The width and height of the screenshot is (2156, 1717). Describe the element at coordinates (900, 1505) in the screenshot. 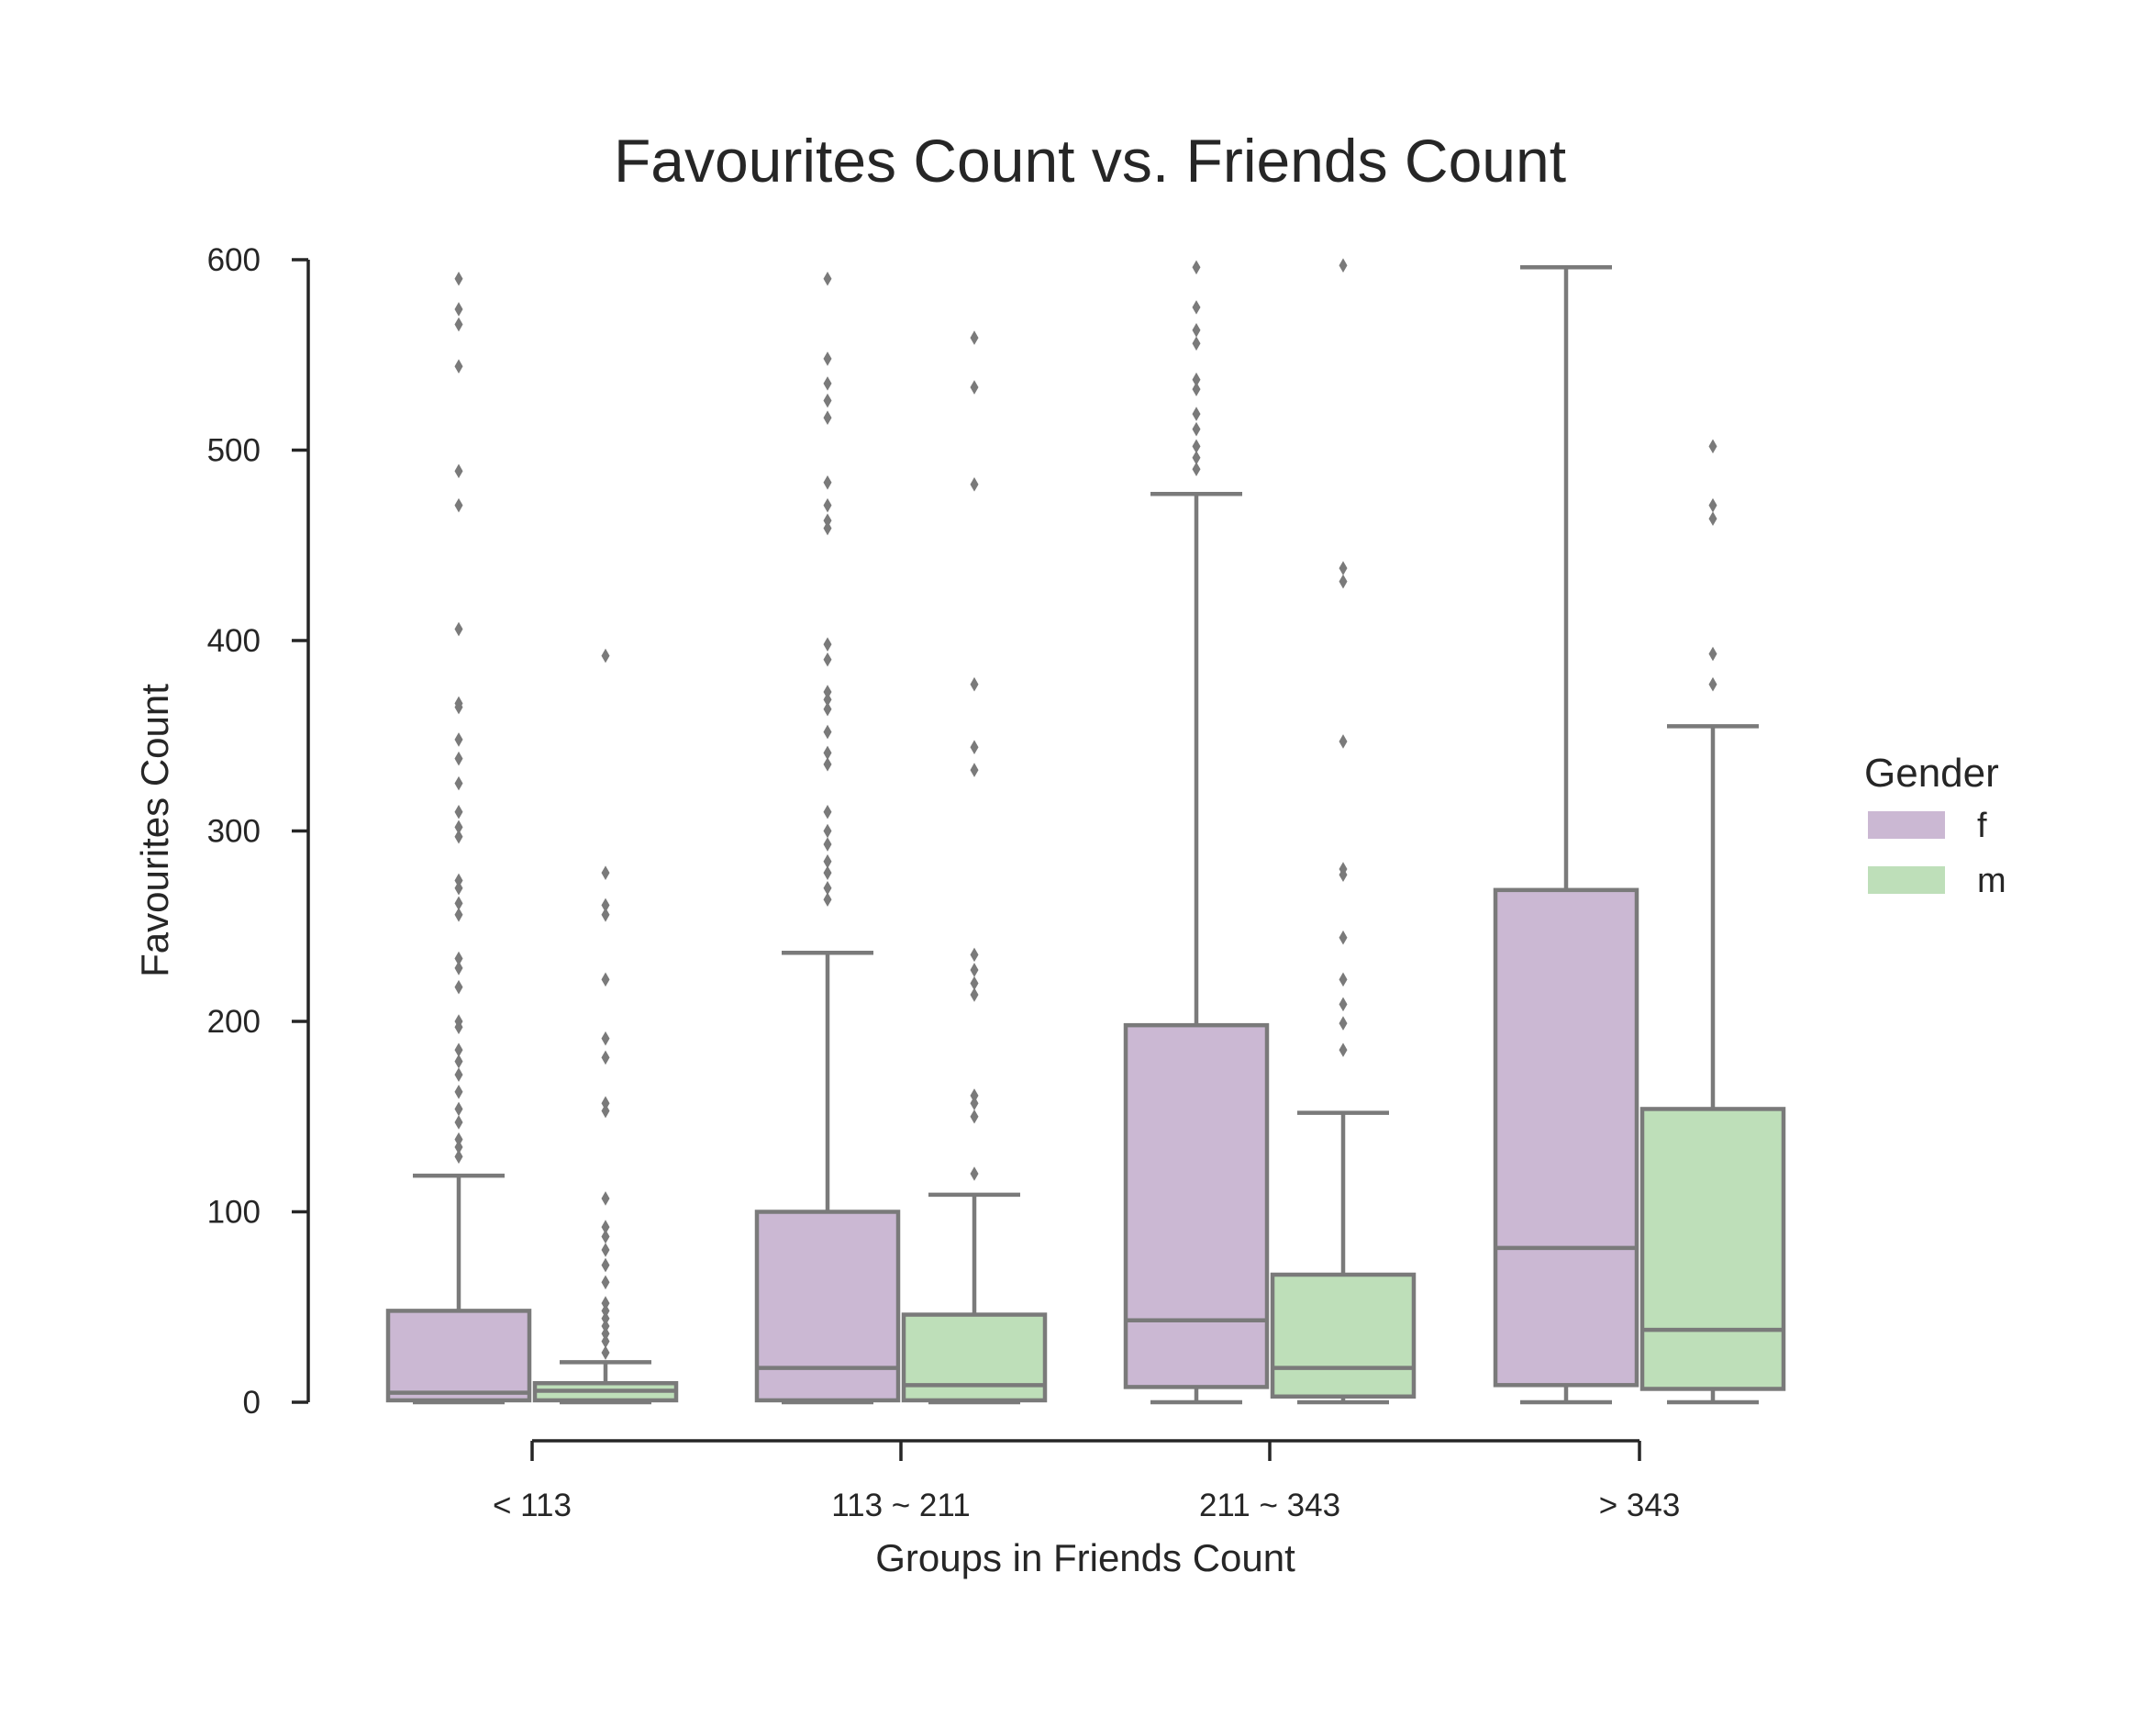

I see `x-tick-label: 113 ~ 211` at that location.